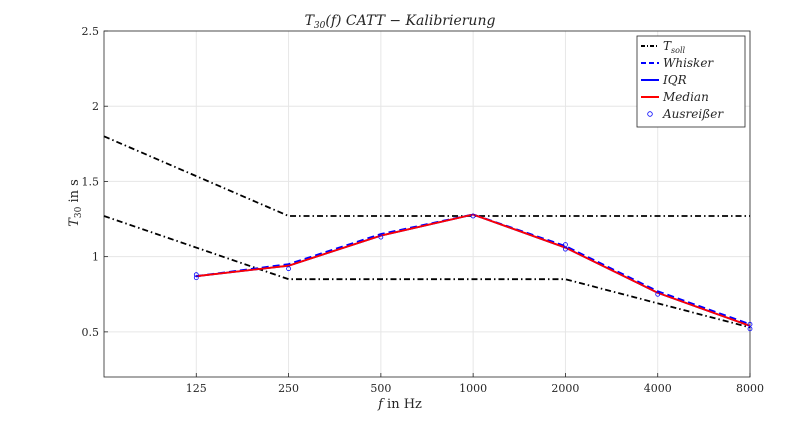  Describe the element at coordinates (658, 388) in the screenshot. I see `x-tick-label: 4000` at that location.